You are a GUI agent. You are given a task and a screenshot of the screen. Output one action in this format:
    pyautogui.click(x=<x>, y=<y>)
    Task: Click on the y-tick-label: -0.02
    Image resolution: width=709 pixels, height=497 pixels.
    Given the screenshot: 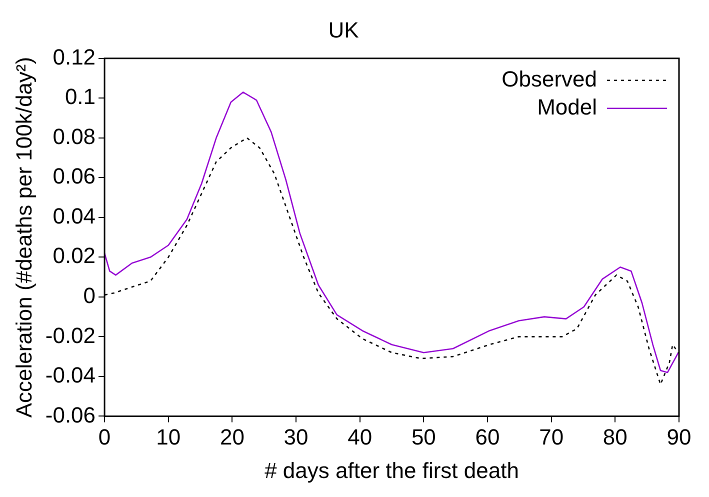 What is the action you would take?
    pyautogui.click(x=70, y=335)
    